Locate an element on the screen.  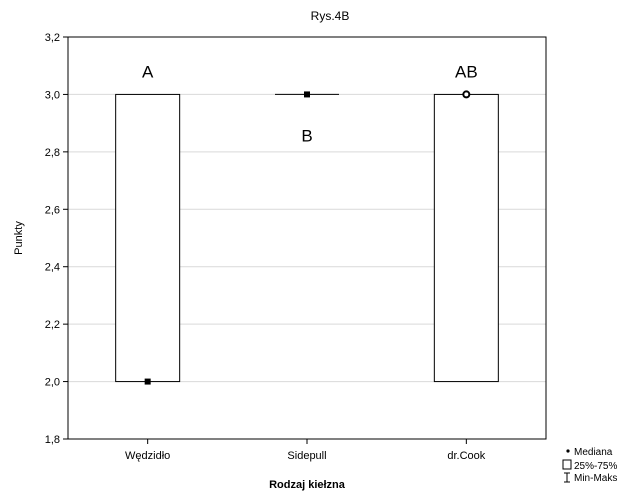
group-label: B is located at coordinates (306, 135).